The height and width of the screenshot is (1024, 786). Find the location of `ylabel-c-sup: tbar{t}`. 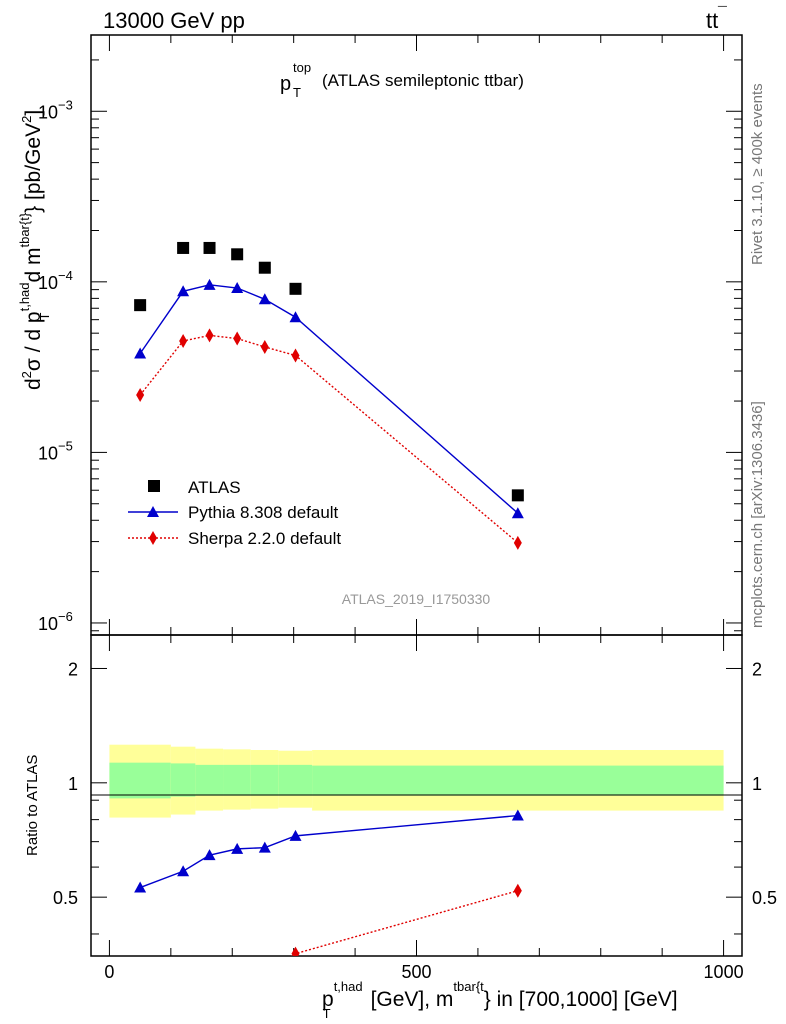

ylabel-c-sup: tbar{t} is located at coordinates (24, 229).